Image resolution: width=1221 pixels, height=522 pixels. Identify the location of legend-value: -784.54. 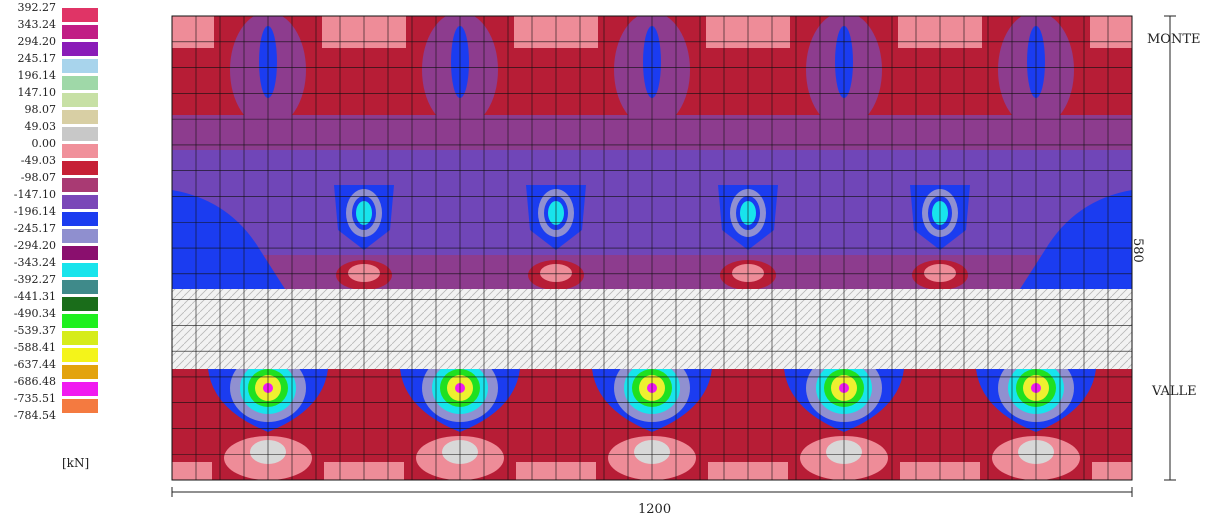
(34, 415).